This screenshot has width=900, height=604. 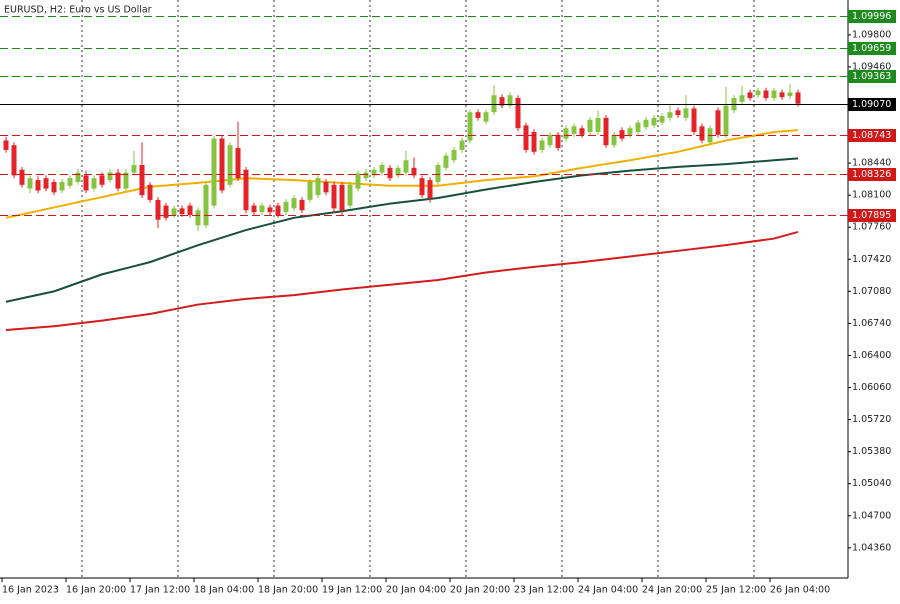 What do you see at coordinates (871, 515) in the screenshot?
I see `y-tick-label: 1.04700` at bounding box center [871, 515].